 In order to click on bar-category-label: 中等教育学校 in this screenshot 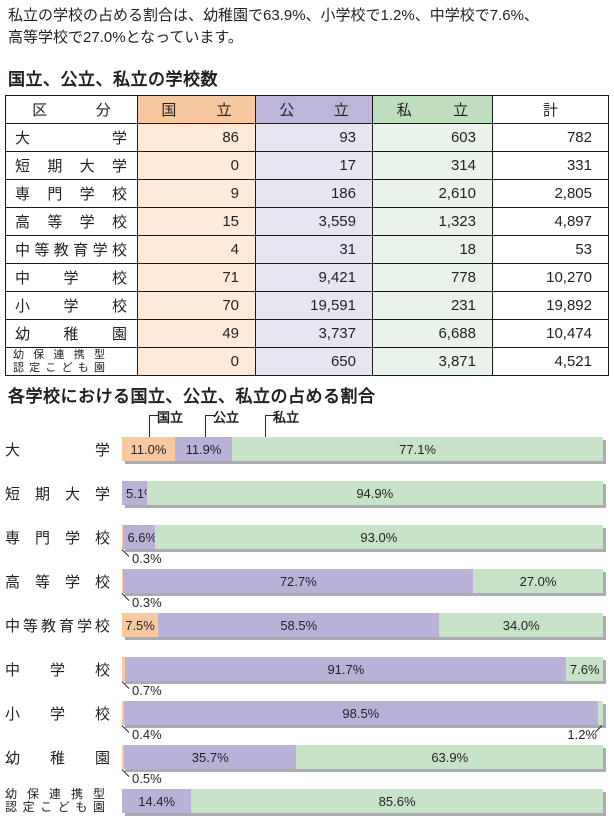, I will do `click(57, 625)`.